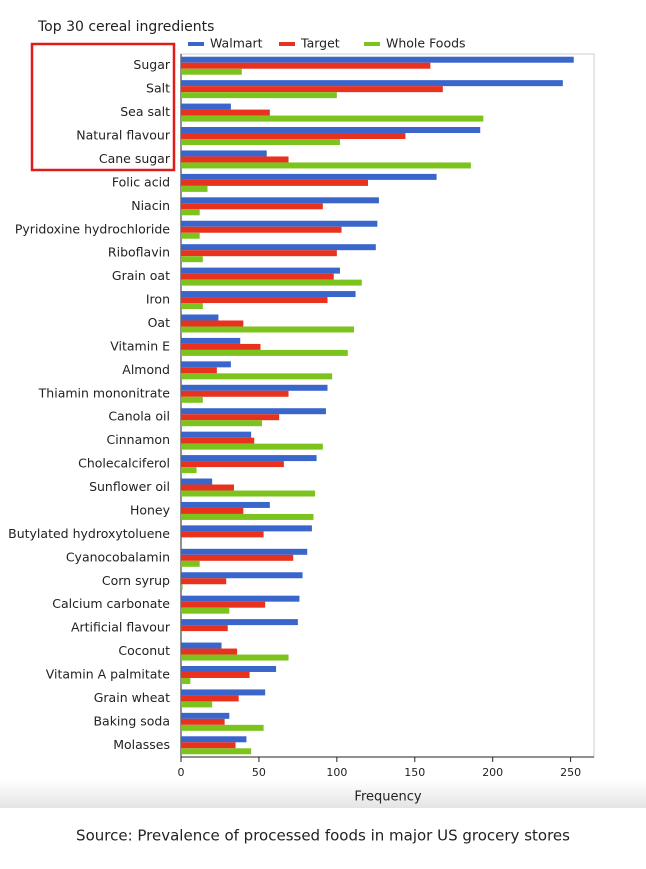 This screenshot has height=869, width=646. I want to click on y-tick-label: Corn syrup, so click(136, 580).